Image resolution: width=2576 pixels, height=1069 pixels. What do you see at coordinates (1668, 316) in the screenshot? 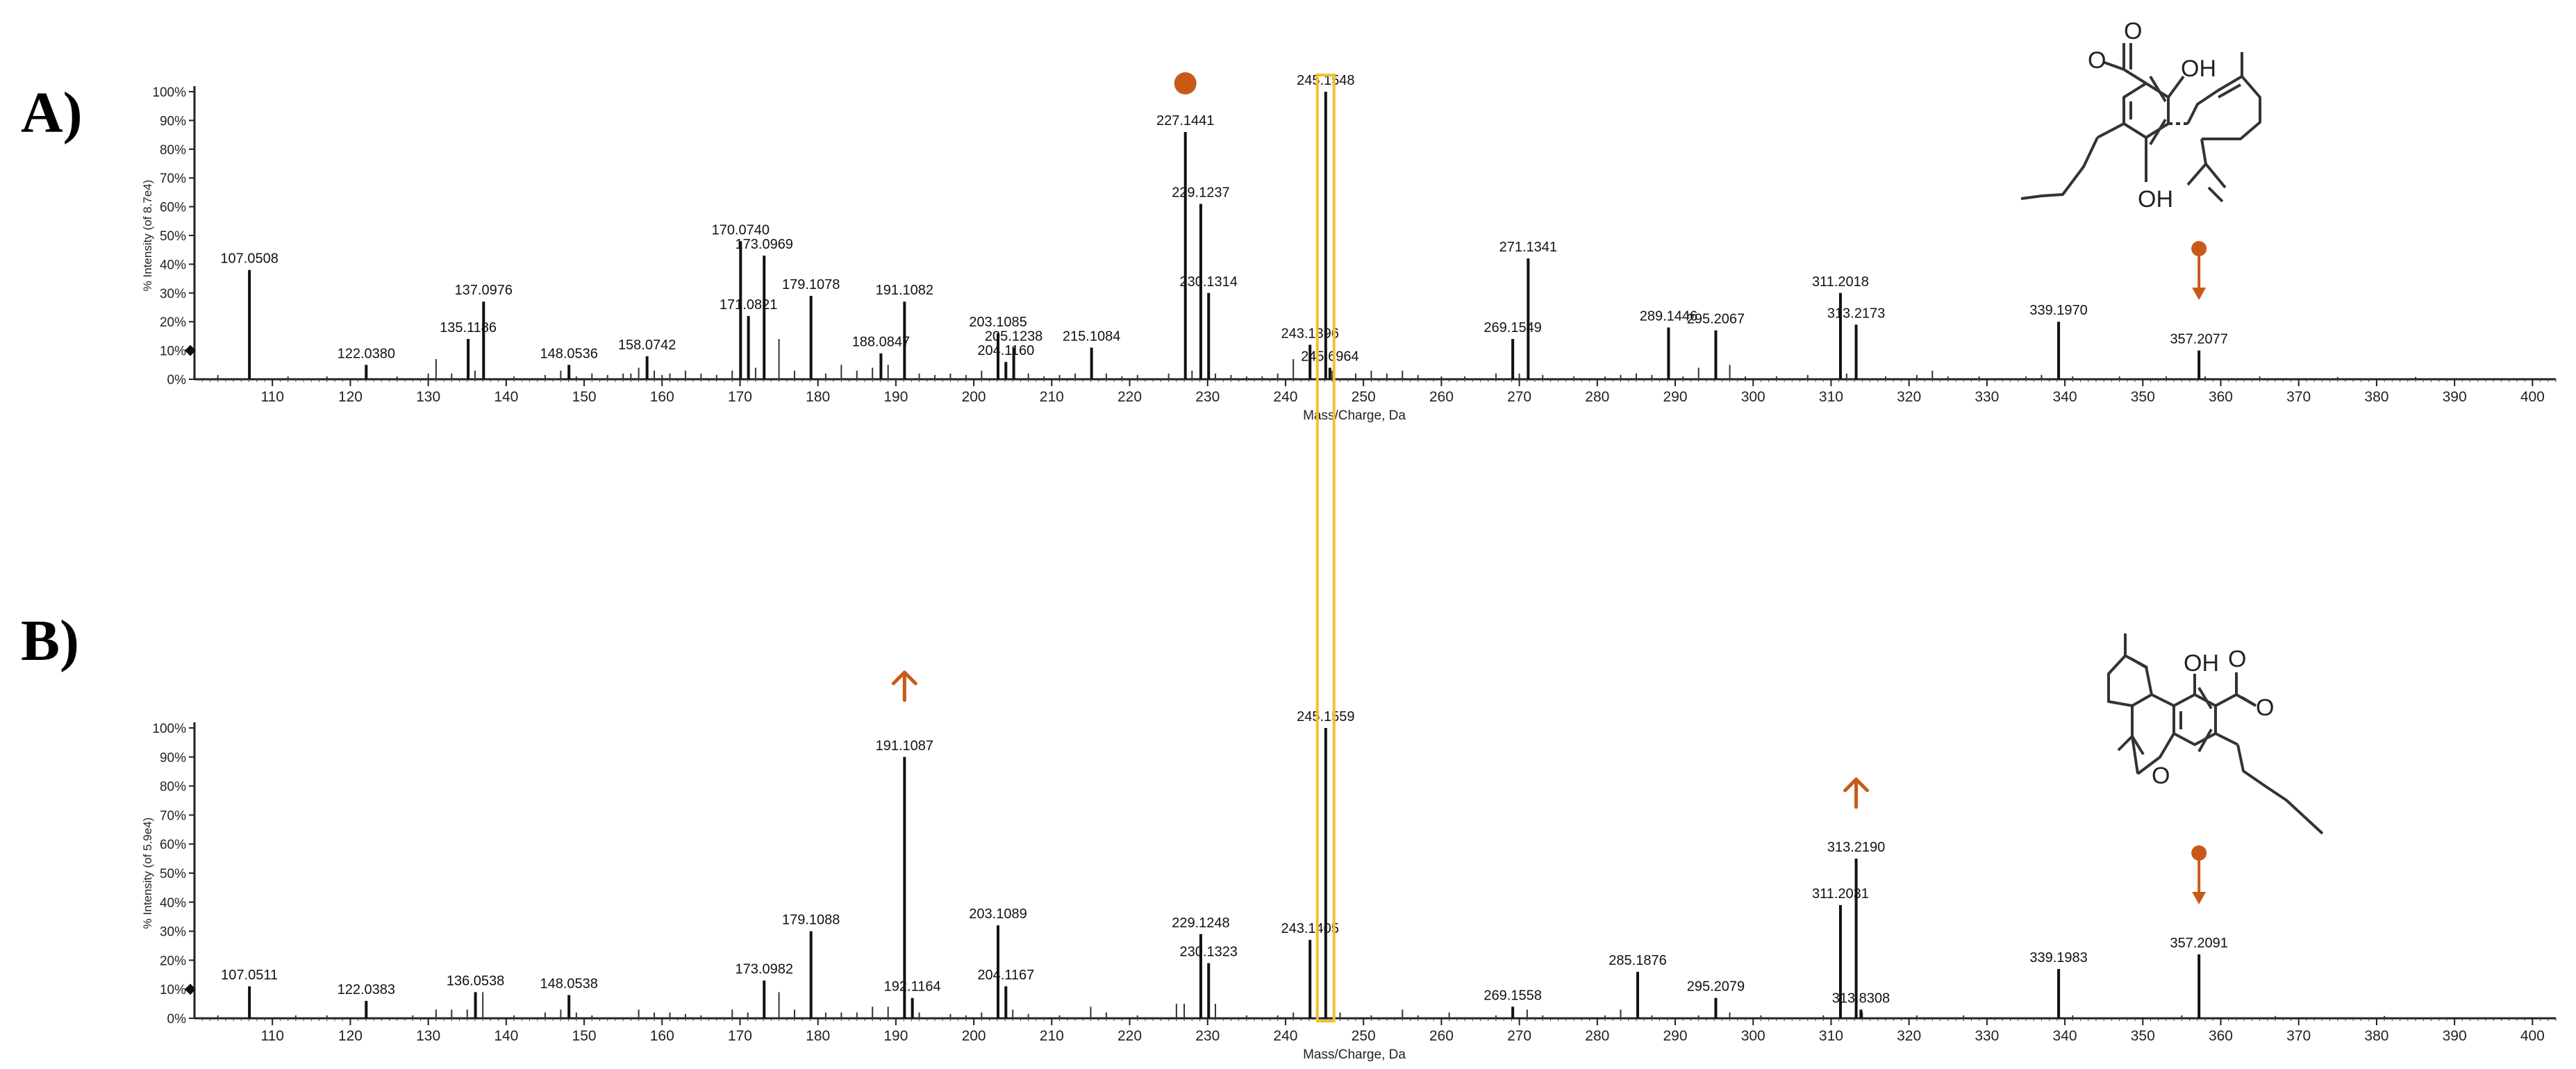
I see `peak-label: 289.1446` at bounding box center [1668, 316].